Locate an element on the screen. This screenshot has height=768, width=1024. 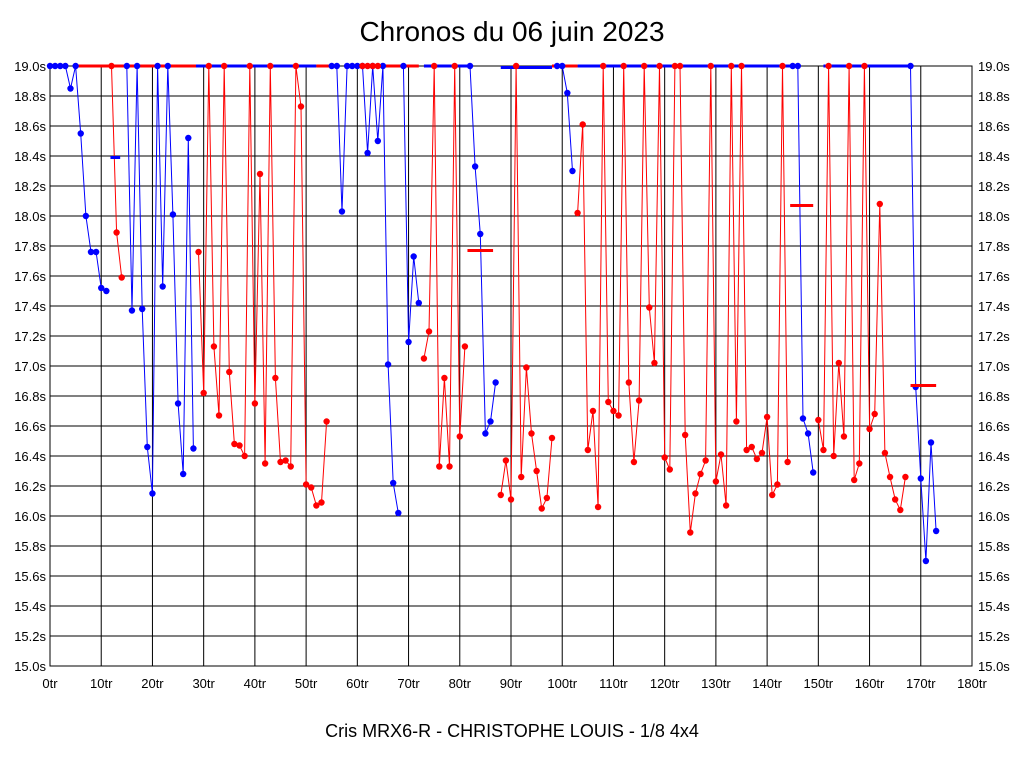
chart-title: Chronos du 06 juin 2023 is located at coordinates (512, 31).